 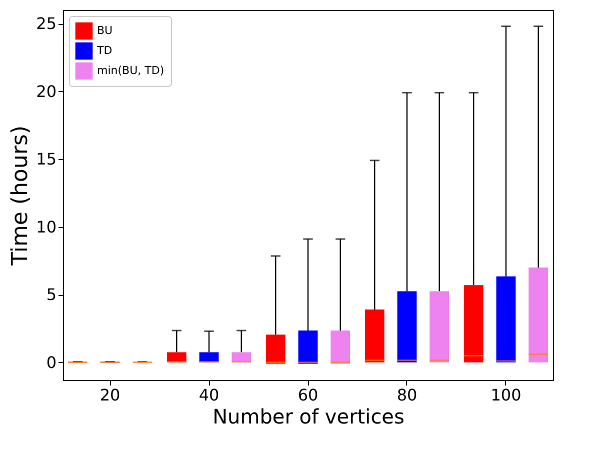 I want to click on legend-label: min(BU, TD), so click(x=130, y=70).